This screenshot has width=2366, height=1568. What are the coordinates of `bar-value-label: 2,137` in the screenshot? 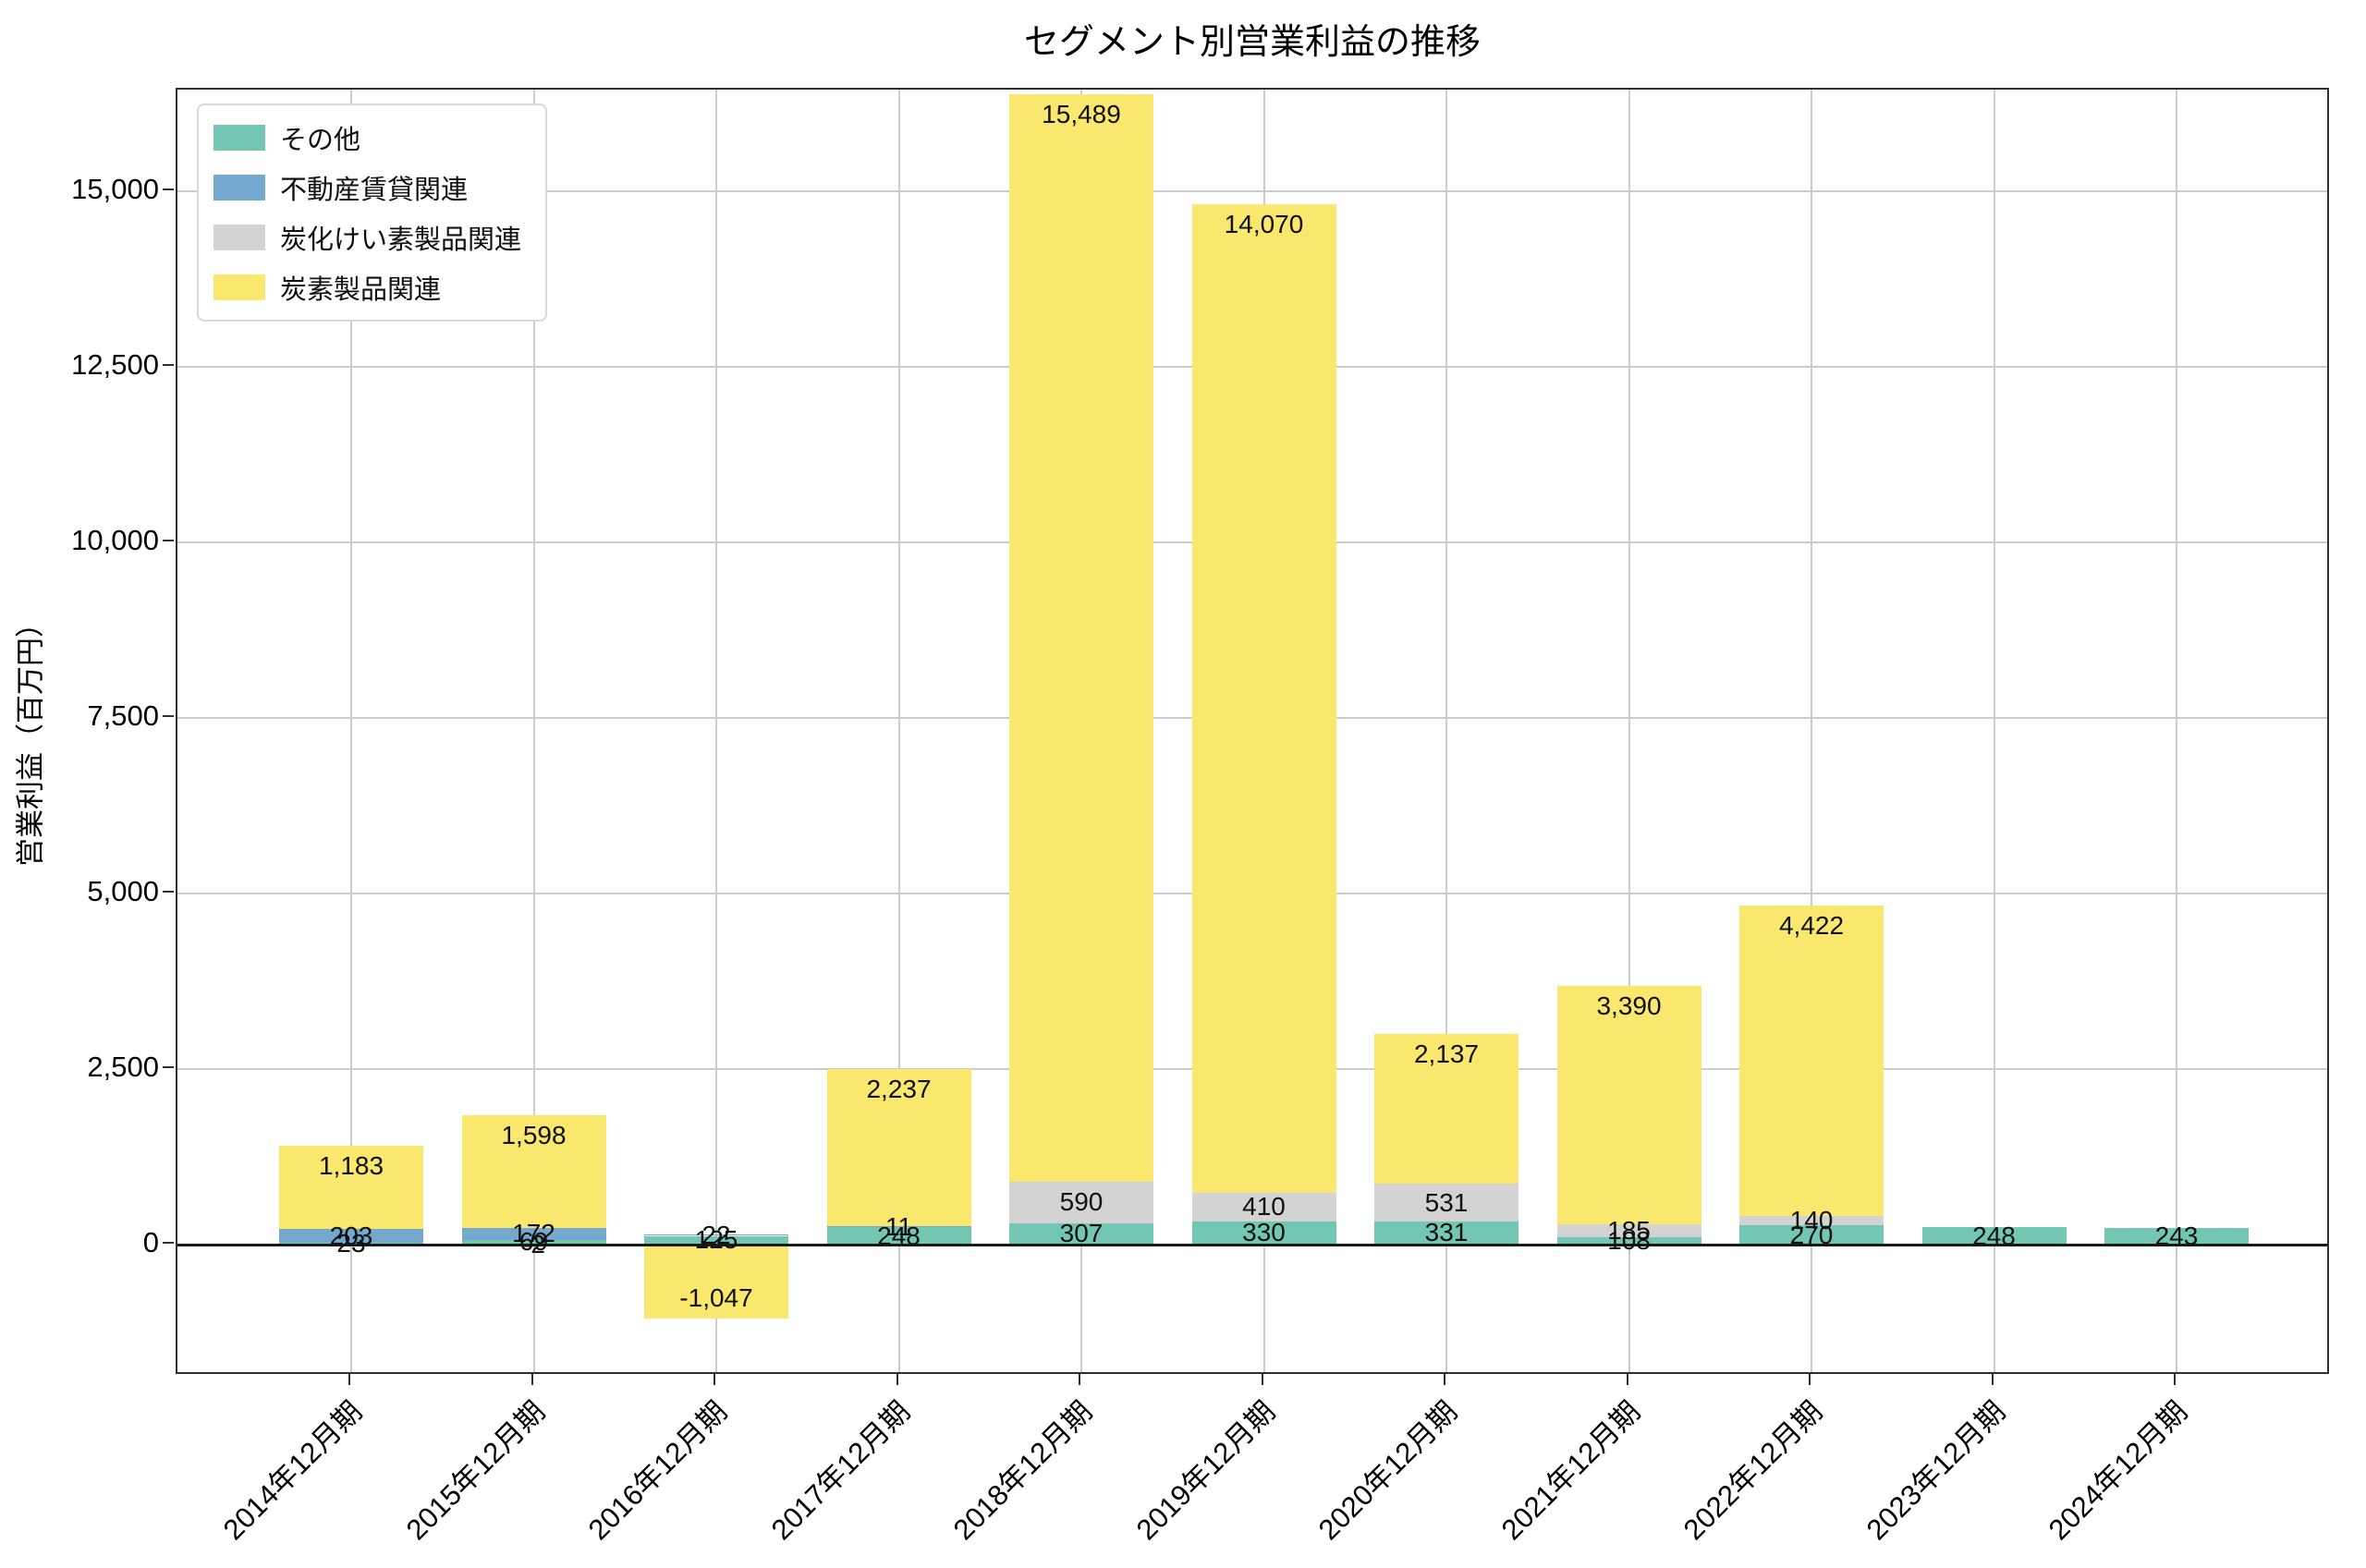 It's located at (1446, 1054).